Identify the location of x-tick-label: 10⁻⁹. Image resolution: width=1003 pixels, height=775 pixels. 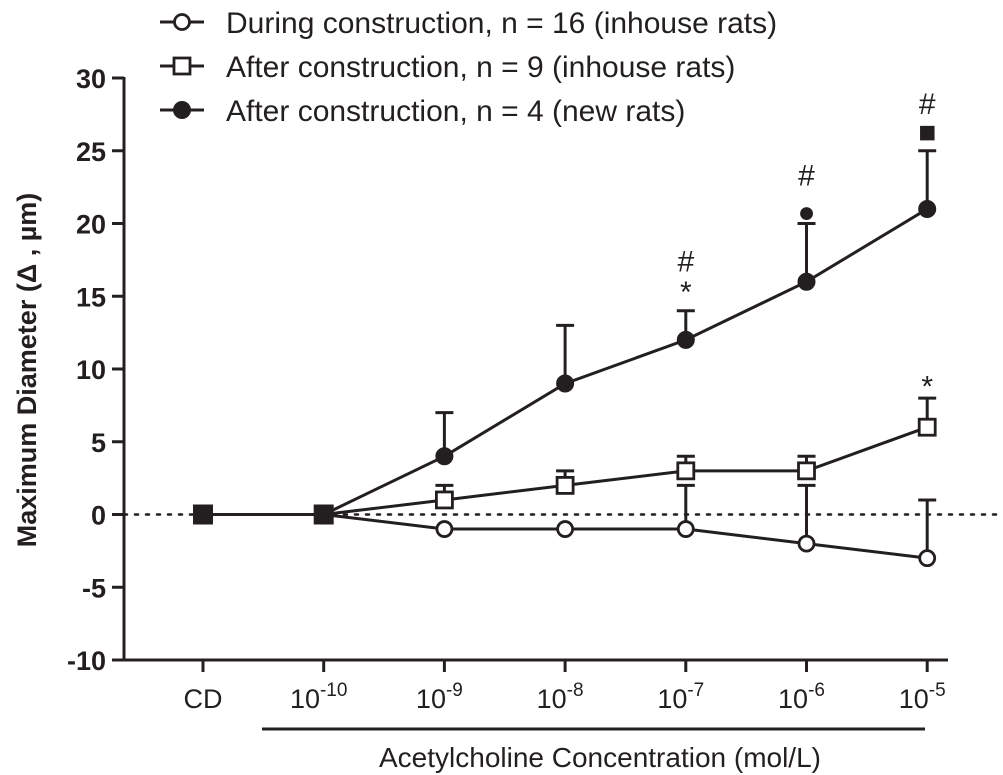
(439, 697).